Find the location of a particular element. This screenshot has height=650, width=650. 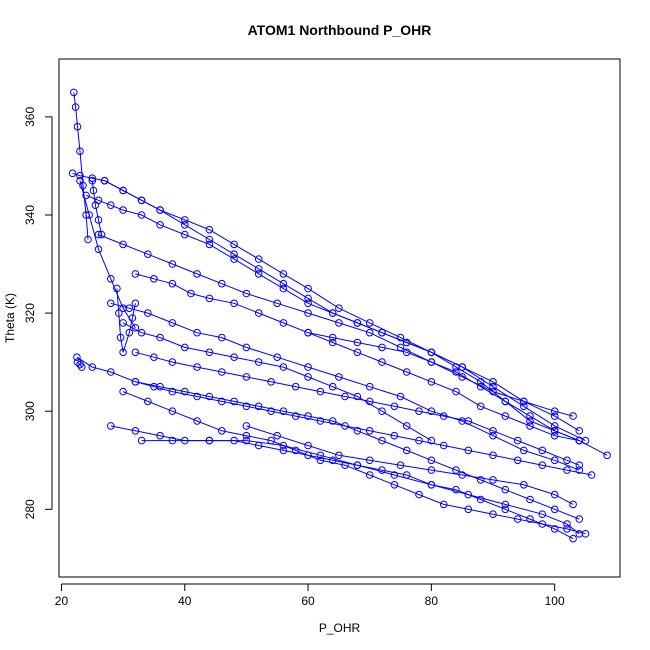

y-tick-label: 280 is located at coordinates (30, 509).